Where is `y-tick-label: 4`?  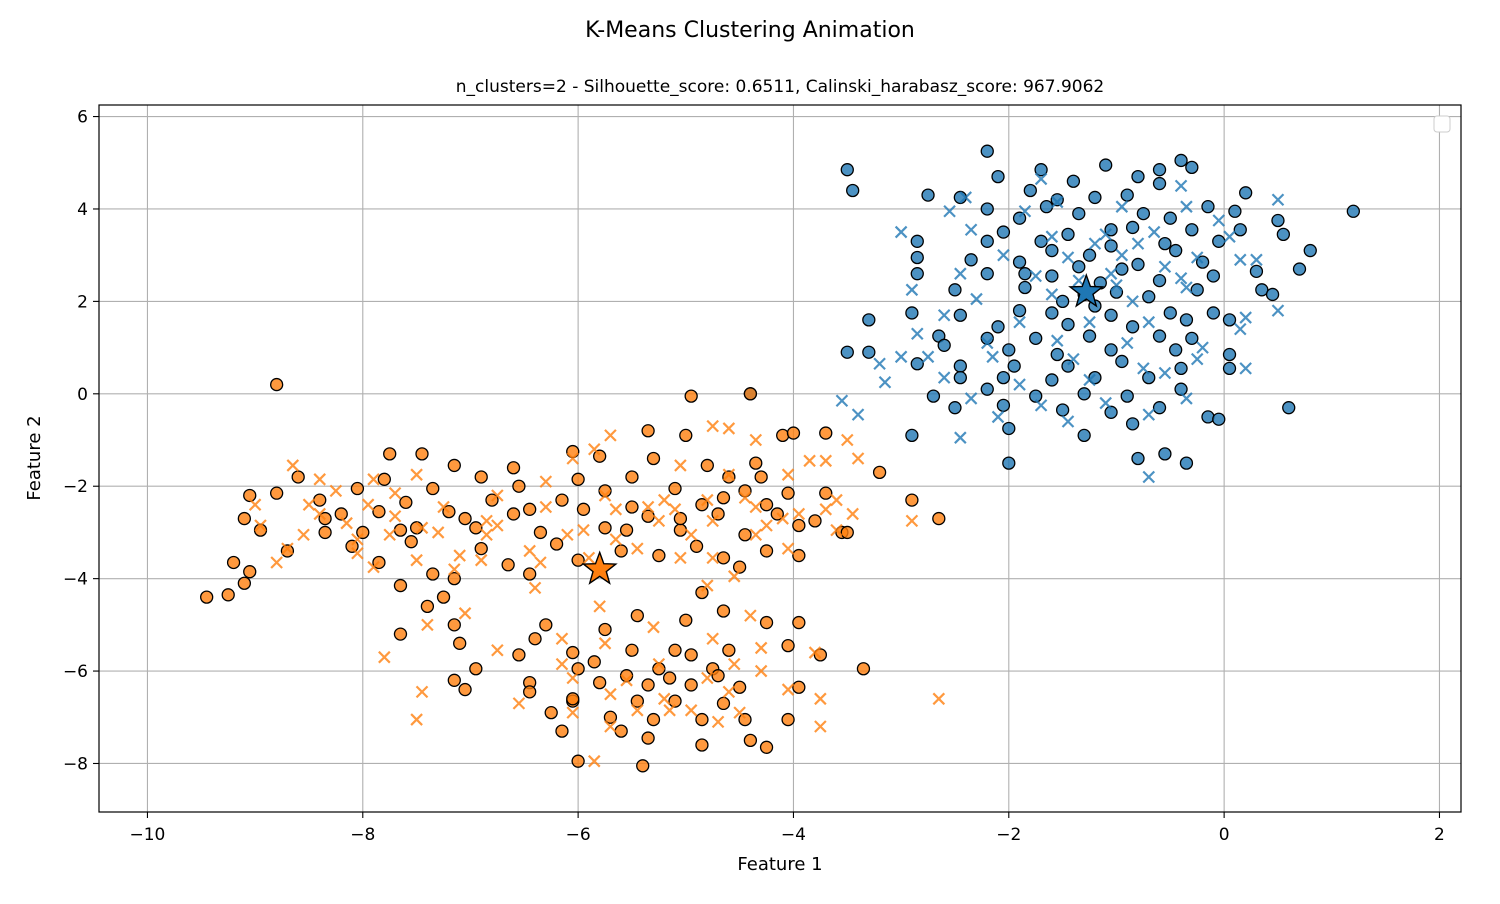 y-tick-label: 4 is located at coordinates (82, 210).